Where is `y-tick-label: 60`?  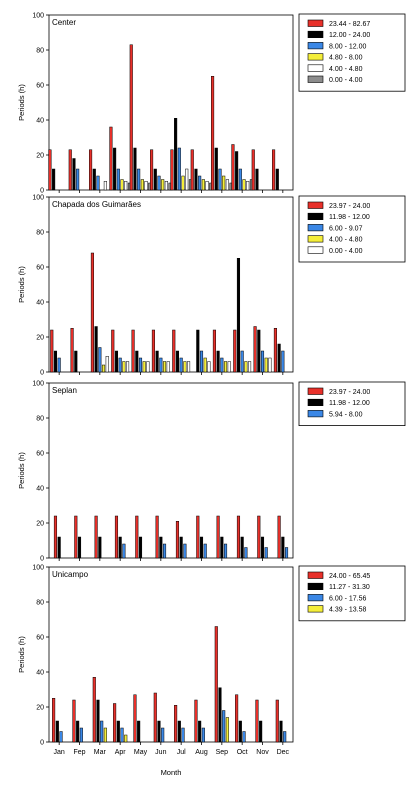
y-tick-label: 60 is located at coordinates (40, 454).